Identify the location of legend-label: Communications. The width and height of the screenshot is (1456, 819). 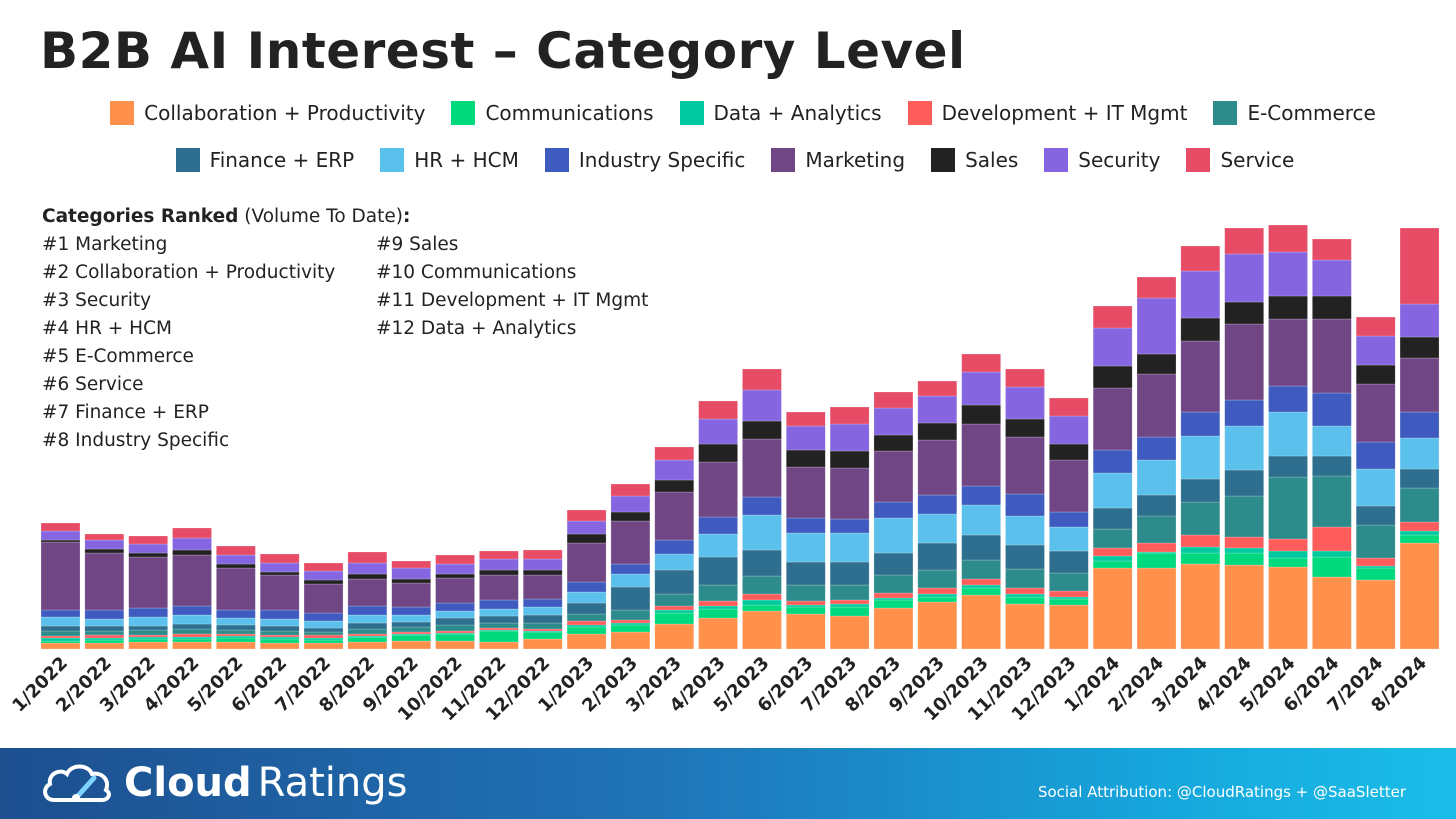
(569, 113).